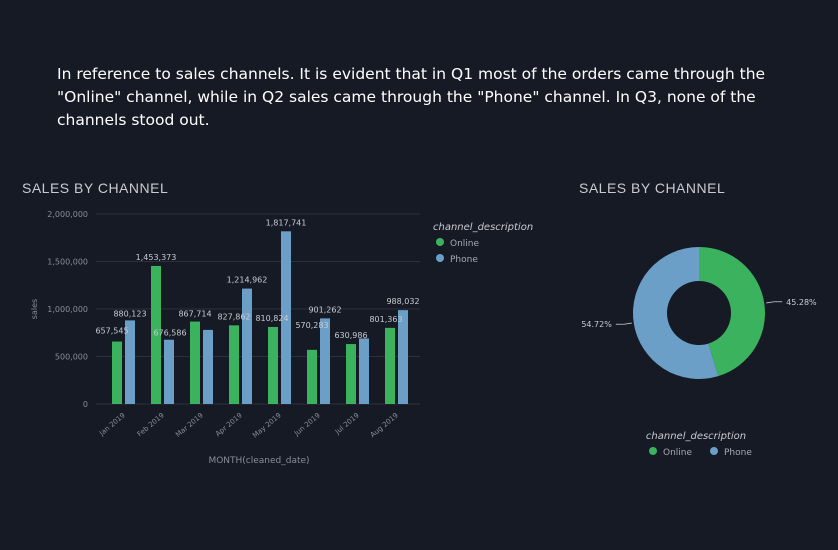 This screenshot has height=550, width=838. What do you see at coordinates (247, 280) in the screenshot?
I see `bar-data-label: 1,214,962` at bounding box center [247, 280].